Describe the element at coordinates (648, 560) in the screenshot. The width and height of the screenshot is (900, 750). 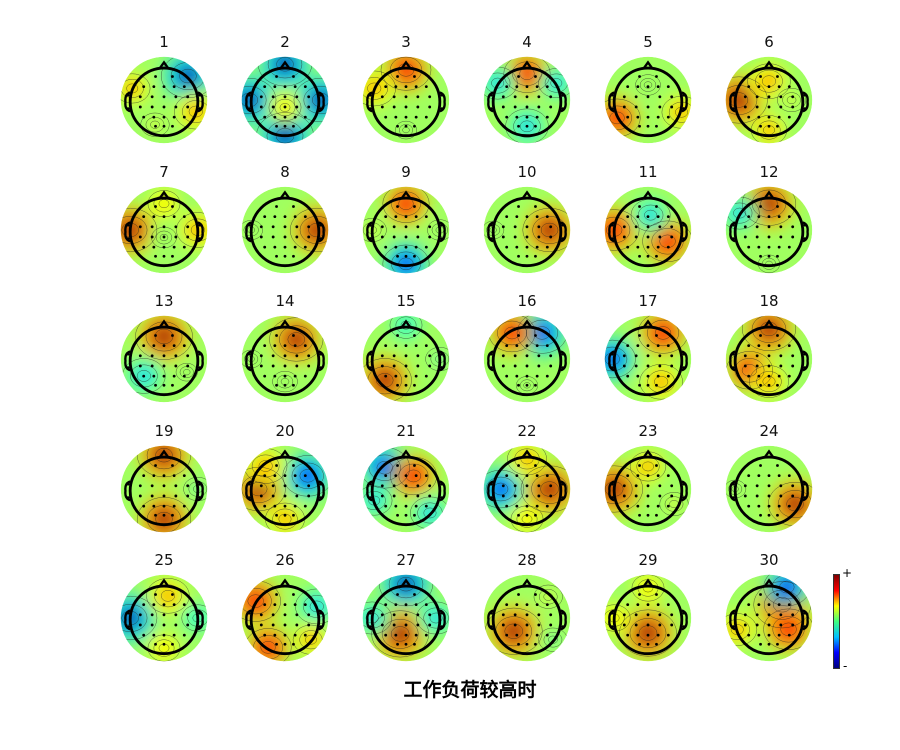
I see `topomap-number: 29` at that location.